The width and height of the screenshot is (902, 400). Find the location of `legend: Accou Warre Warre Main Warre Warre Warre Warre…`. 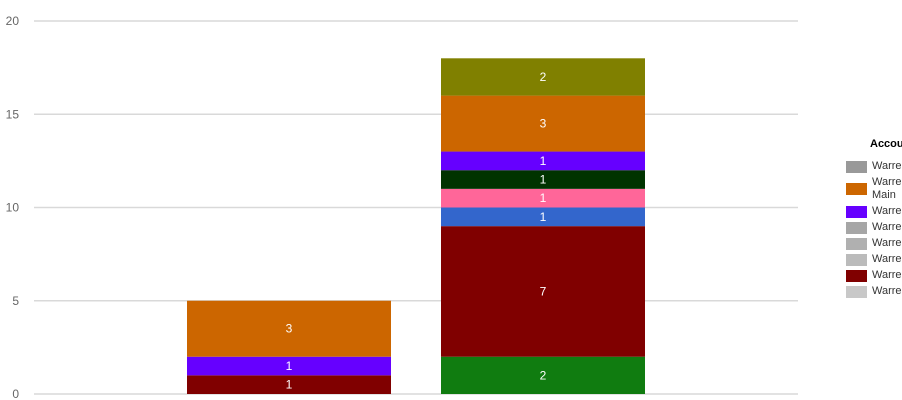

legend: Accou Warre Warre Main Warre Warre Warre Warre… is located at coordinates (874, 219).